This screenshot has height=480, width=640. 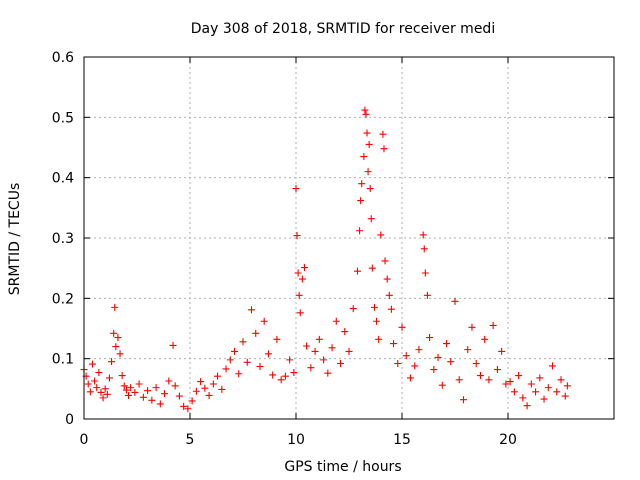 What do you see at coordinates (63, 360) in the screenshot?
I see `y-tick-label: 0.1` at bounding box center [63, 360].